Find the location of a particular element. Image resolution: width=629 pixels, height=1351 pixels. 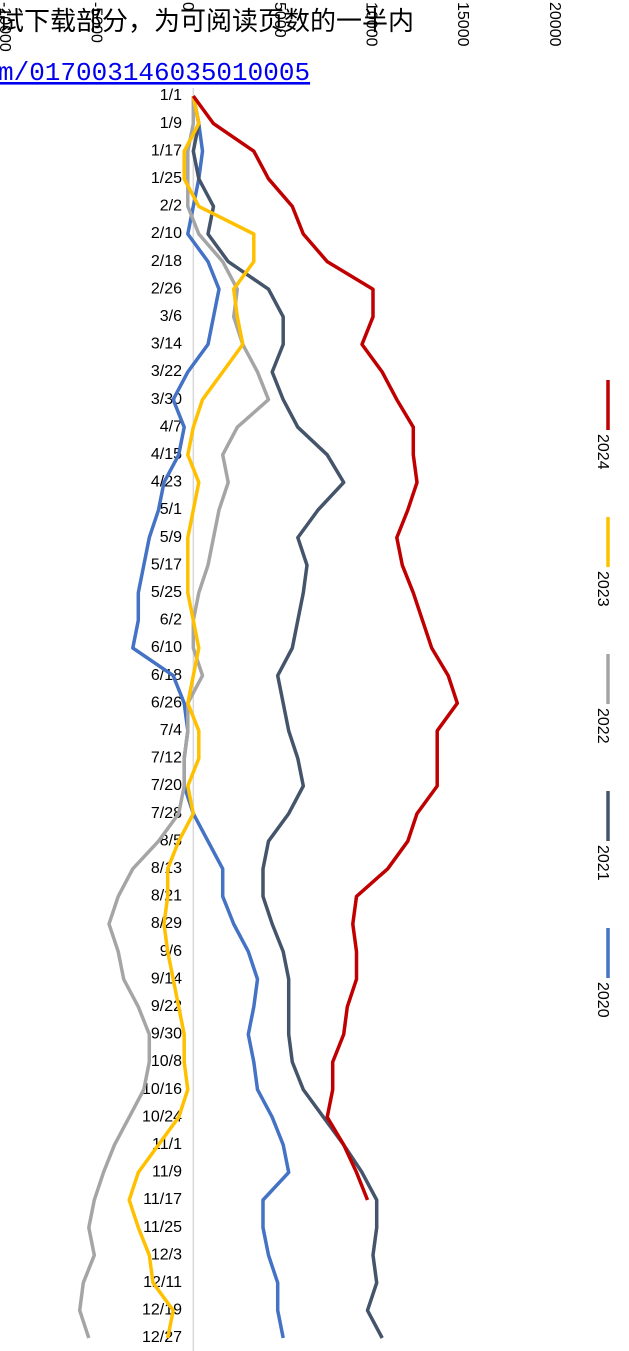

x-tick-label: 0 is located at coordinates (187, 6).